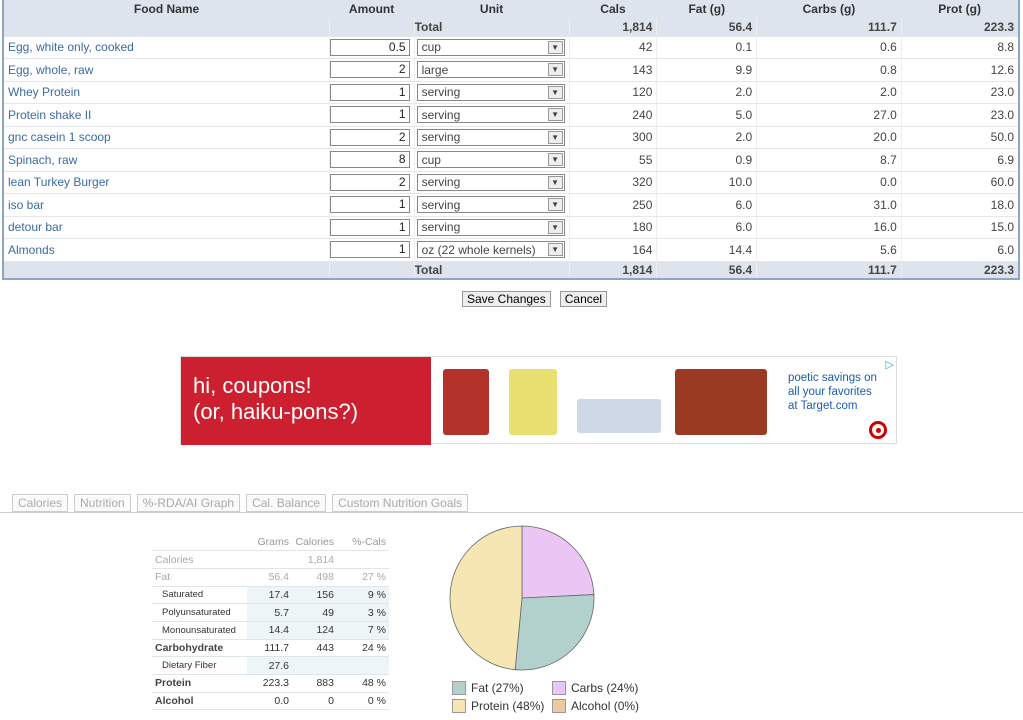 This screenshot has width=1023, height=720. Describe the element at coordinates (707, 115) in the screenshot. I see `fat-cell: 5.0` at that location.